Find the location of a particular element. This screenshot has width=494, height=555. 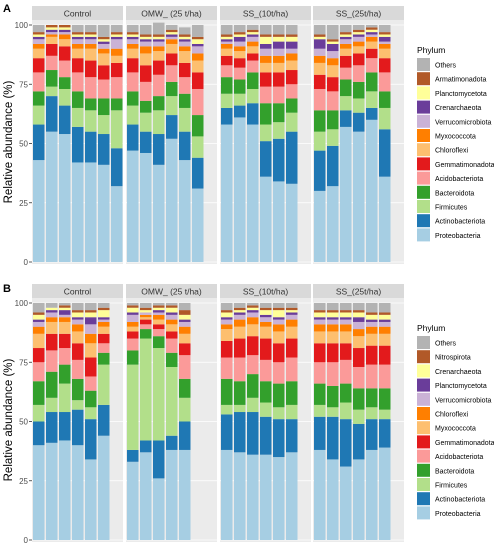

legend-entry: Others is located at coordinates (446, 66).